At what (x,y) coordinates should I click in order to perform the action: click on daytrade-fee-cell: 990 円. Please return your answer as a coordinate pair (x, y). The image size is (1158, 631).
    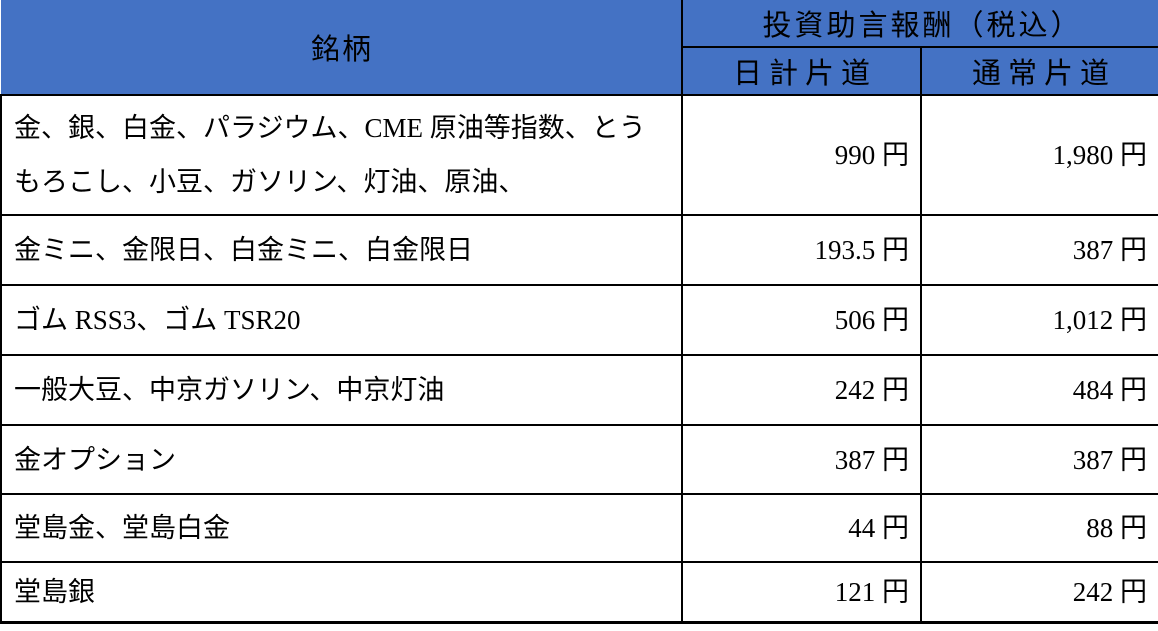
    Looking at the image, I should click on (801, 155).